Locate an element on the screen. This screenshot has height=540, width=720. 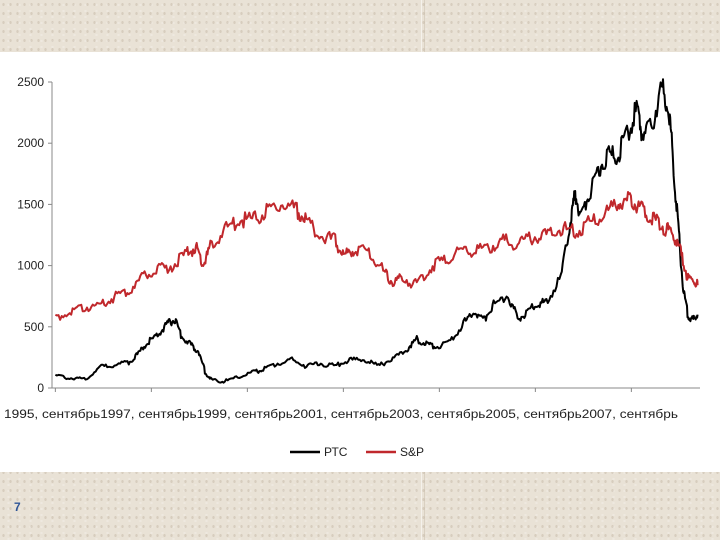
y-tick-label: 500 is located at coordinates (34, 327).